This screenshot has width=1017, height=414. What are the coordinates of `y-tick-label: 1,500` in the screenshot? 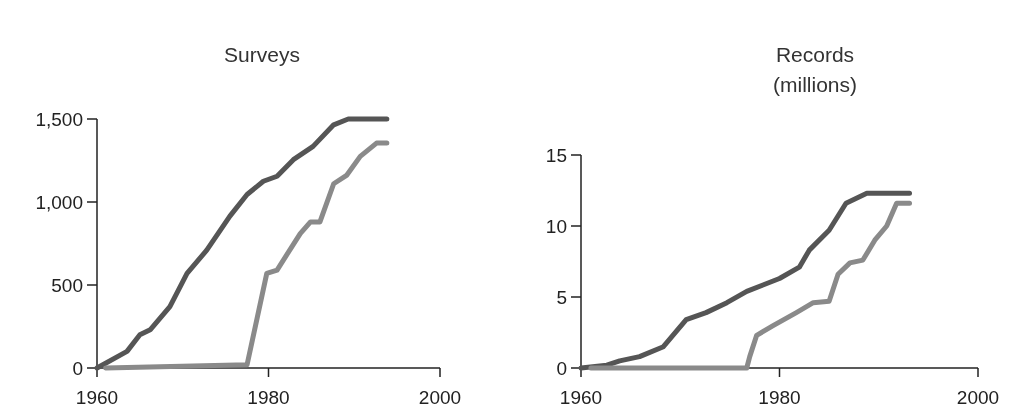 It's located at (59, 119).